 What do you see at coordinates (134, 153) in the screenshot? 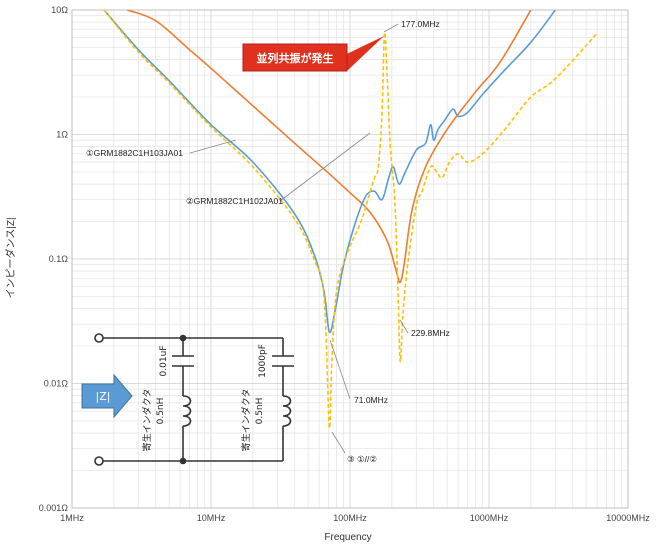
I see `label-grm103: ①GRM1882C1H103JA01` at bounding box center [134, 153].